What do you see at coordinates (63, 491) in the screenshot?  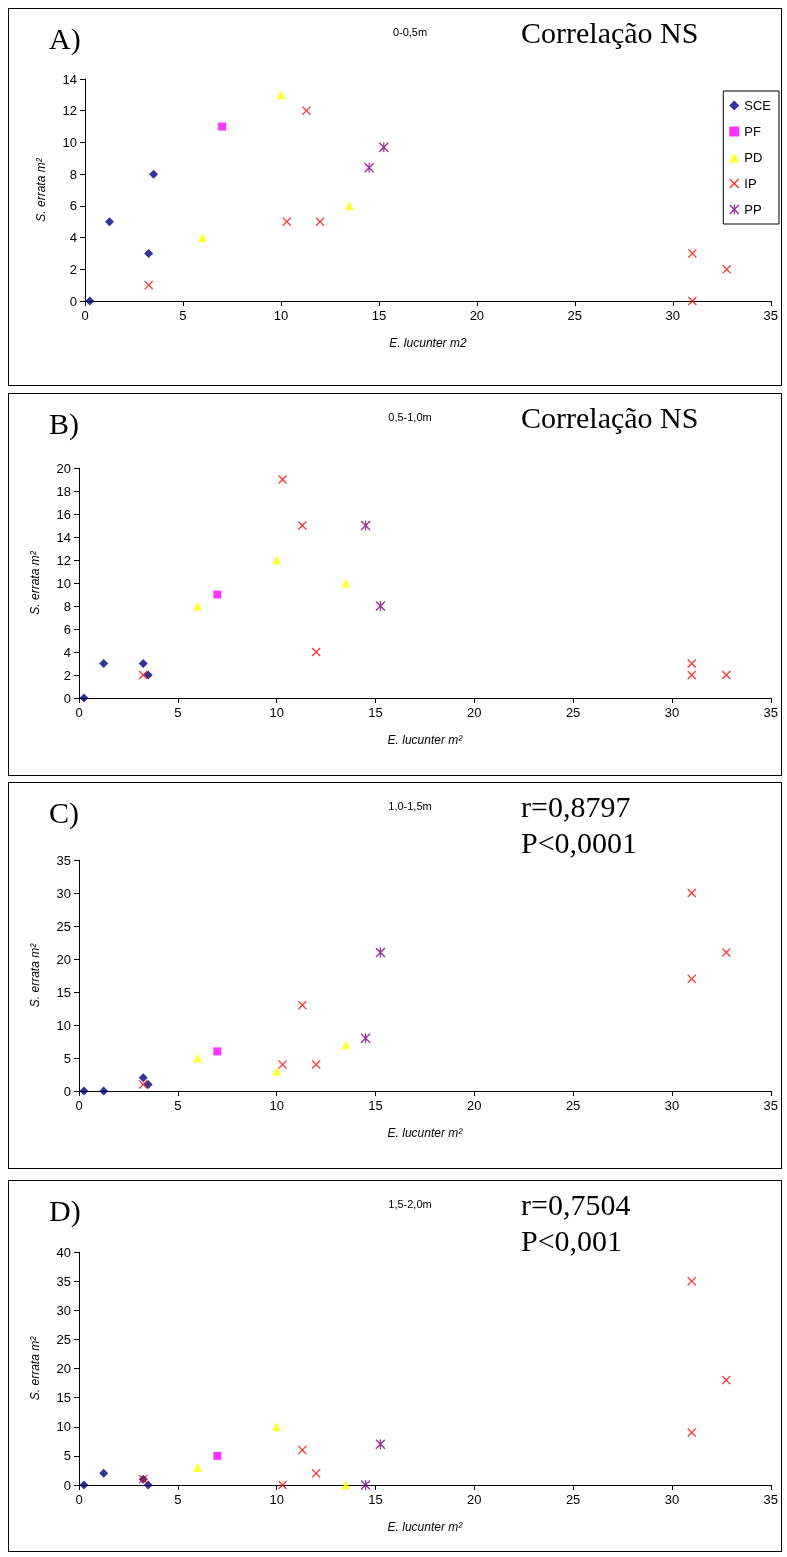 I see `y-tick-label: 18` at bounding box center [63, 491].